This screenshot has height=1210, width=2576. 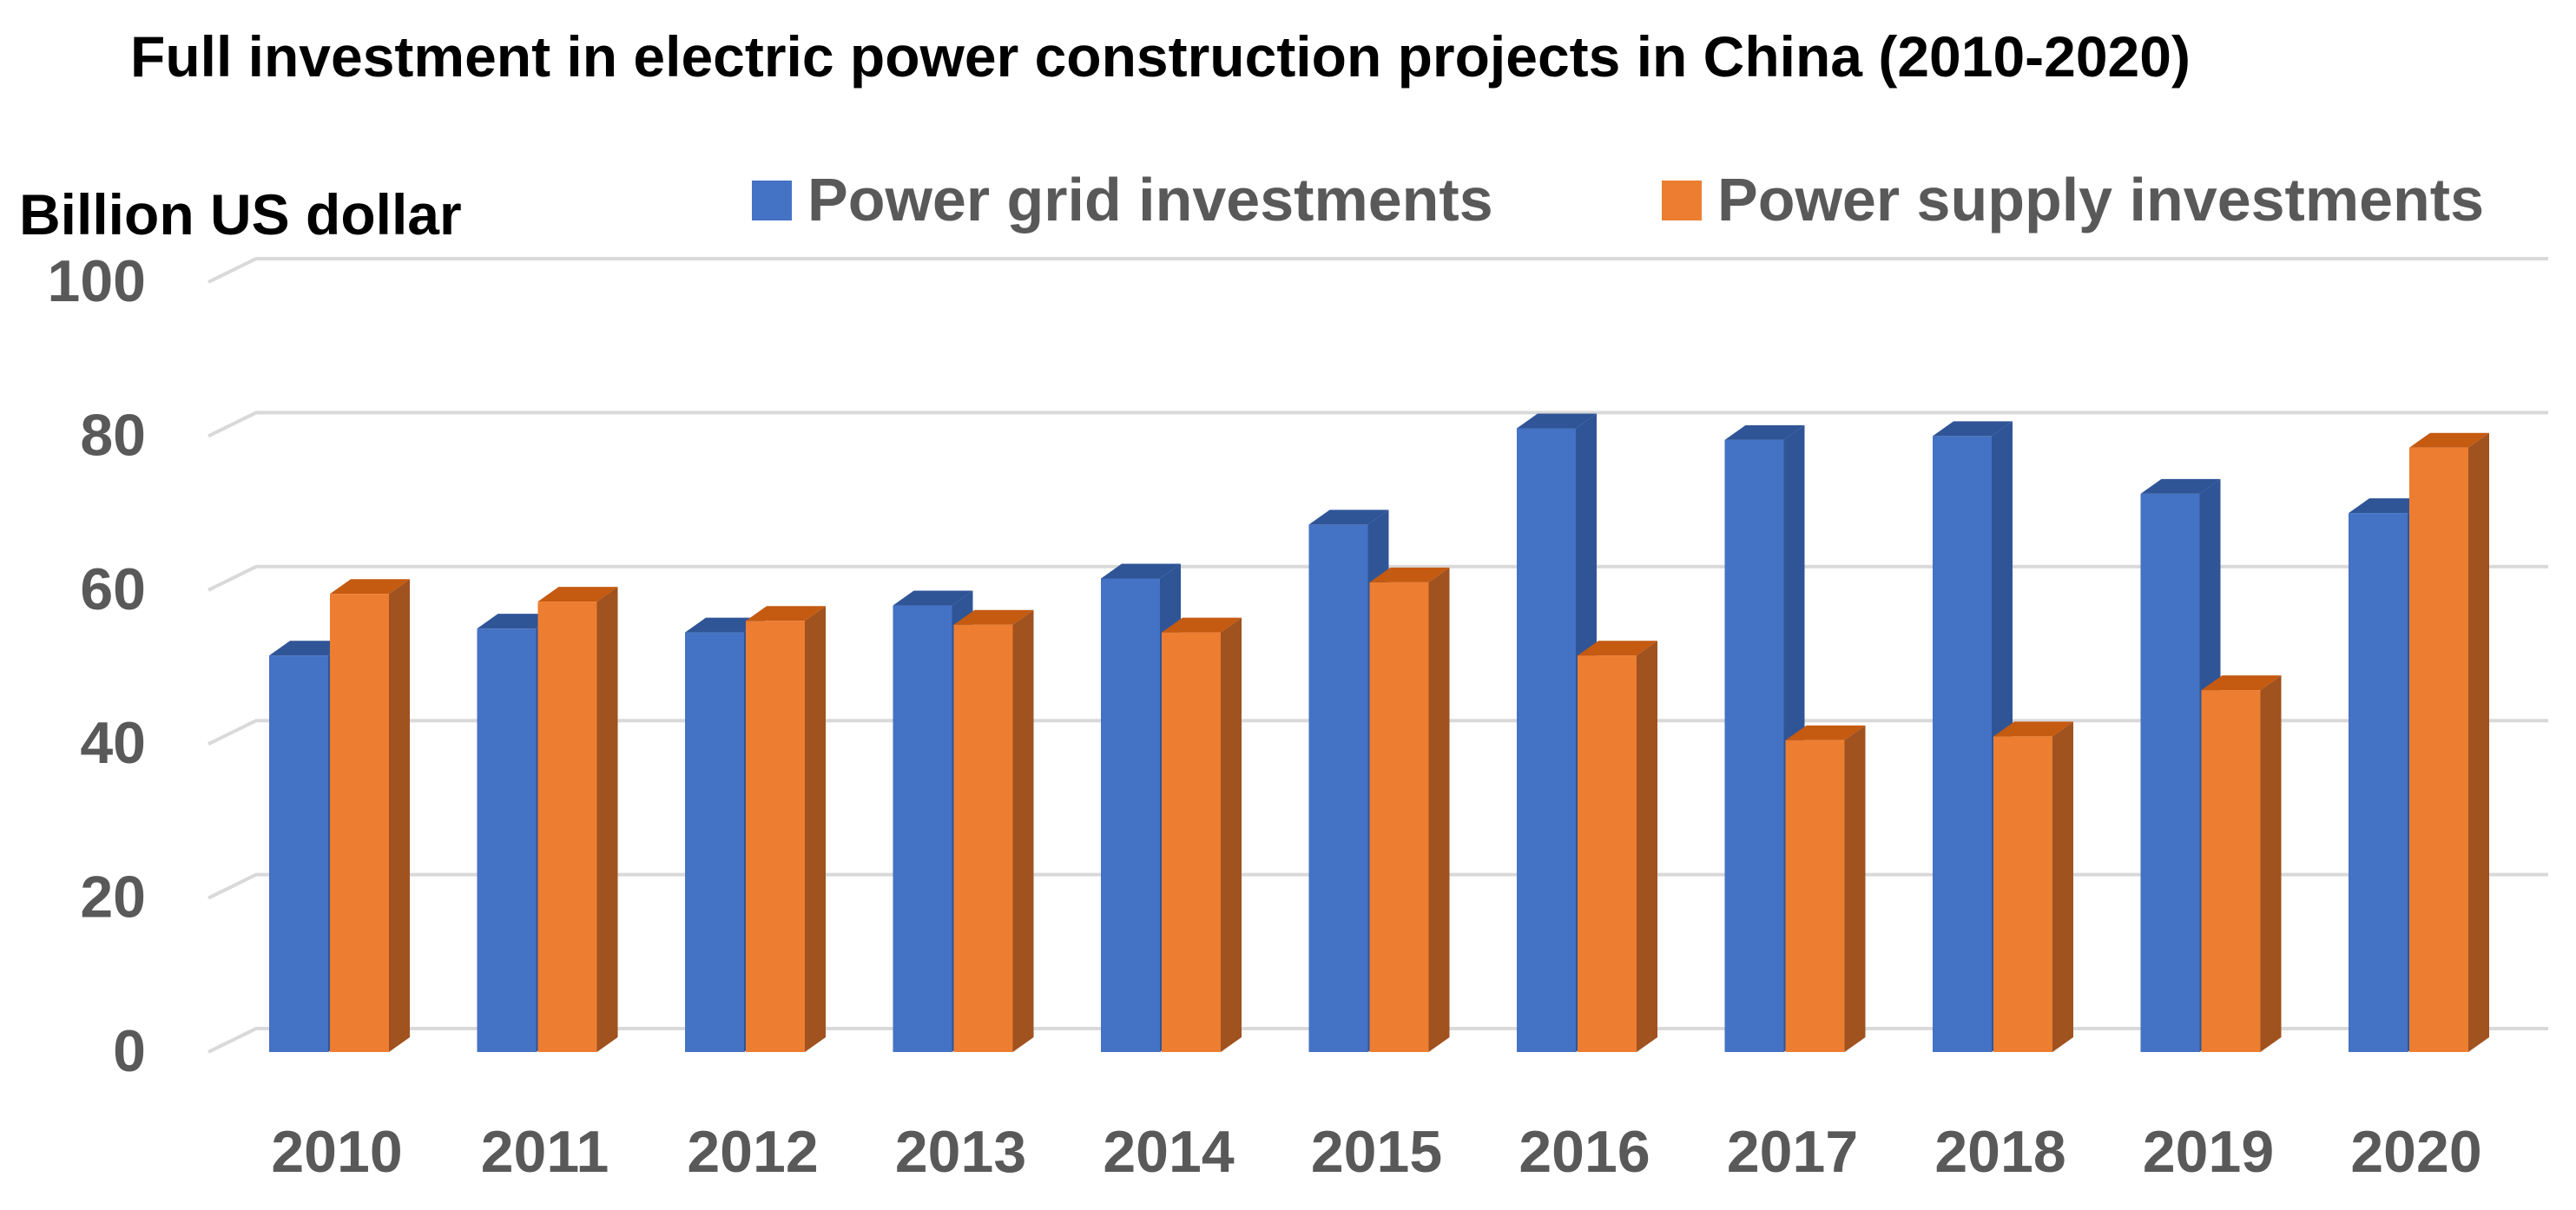 I want to click on bar-power-supply-2011, so click(x=577, y=819).